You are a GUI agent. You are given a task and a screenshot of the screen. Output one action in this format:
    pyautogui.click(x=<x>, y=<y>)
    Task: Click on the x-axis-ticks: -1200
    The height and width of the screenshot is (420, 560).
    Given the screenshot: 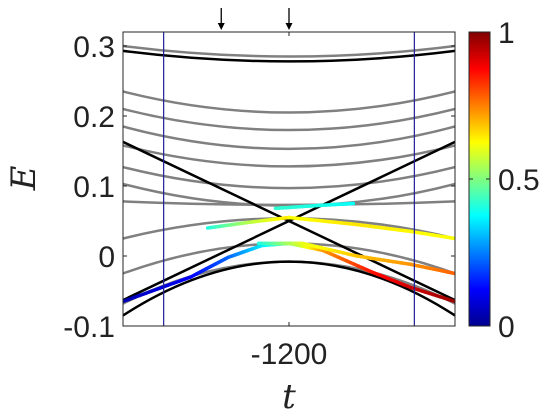 What is the action you would take?
    pyautogui.click(x=289, y=201)
    